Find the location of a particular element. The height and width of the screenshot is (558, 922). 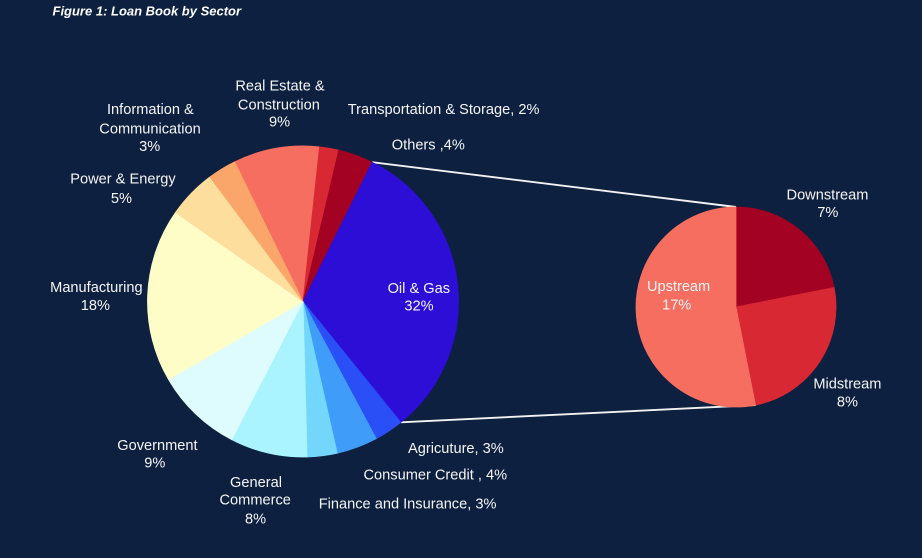

svg-text: Power & Energy is located at coordinates (123, 180).